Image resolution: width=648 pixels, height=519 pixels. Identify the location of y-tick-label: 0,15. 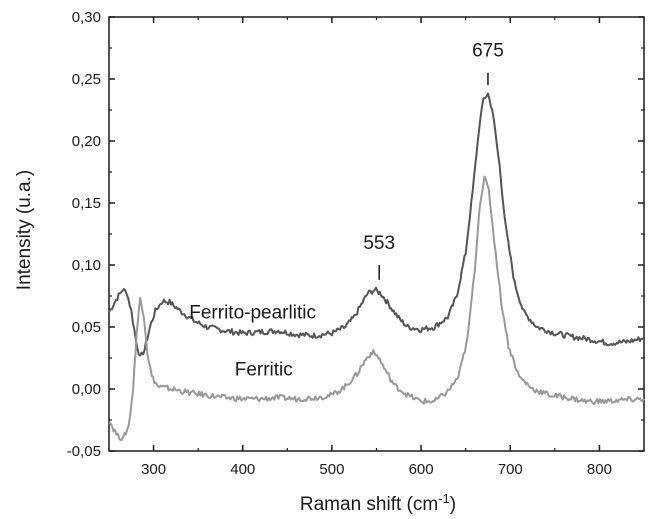
(86, 203).